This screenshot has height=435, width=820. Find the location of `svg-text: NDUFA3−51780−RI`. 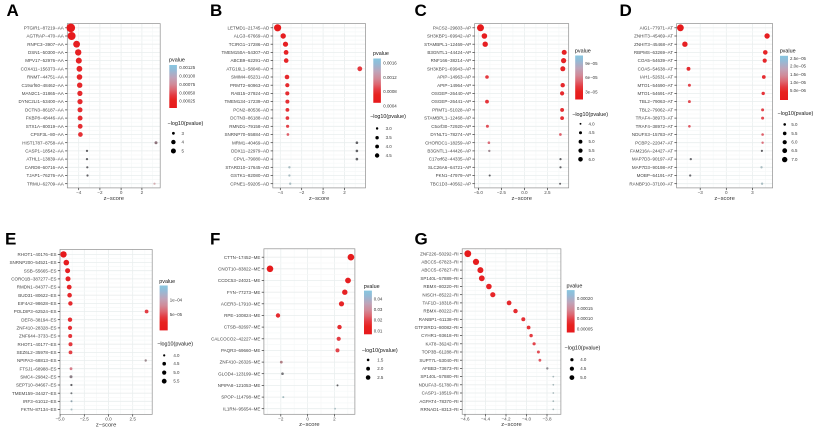

svg-text: NDUFA3−51780−RI is located at coordinates (439, 384).